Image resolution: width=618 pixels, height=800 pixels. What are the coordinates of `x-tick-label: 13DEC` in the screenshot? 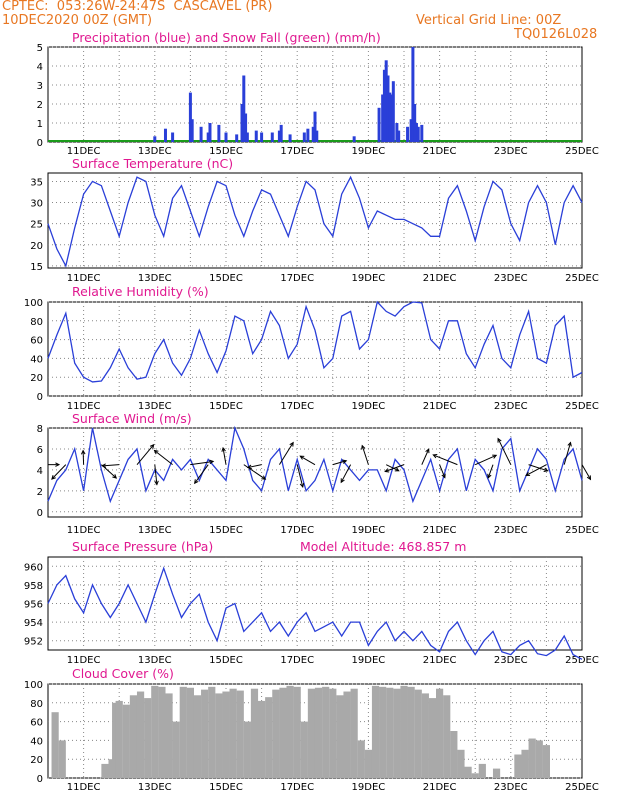 It's located at (155, 151).